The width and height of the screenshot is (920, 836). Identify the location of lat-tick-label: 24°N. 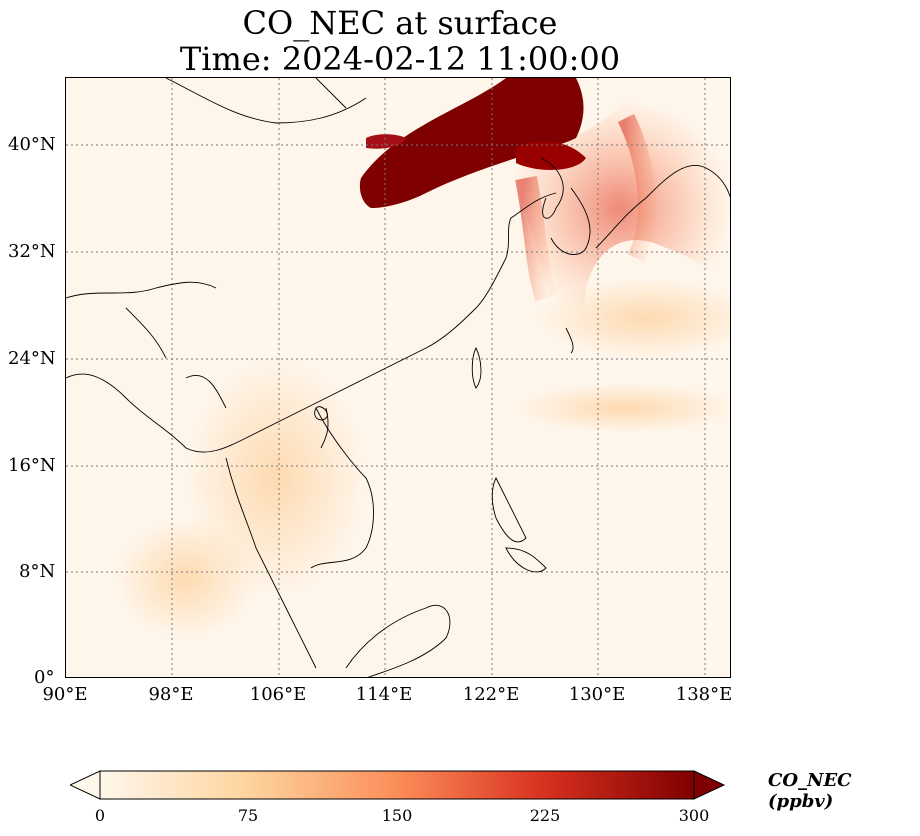
(32, 358).